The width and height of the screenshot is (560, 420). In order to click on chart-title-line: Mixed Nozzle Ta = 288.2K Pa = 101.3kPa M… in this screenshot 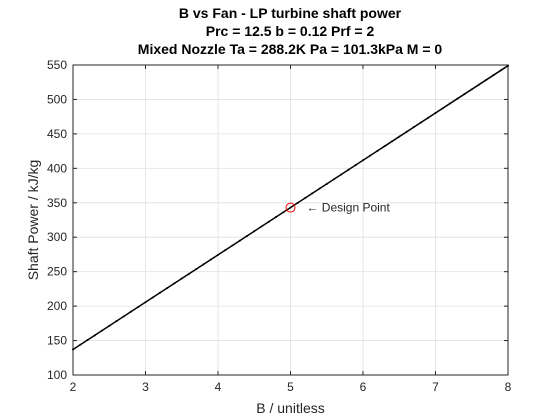, I will do `click(290, 49)`.